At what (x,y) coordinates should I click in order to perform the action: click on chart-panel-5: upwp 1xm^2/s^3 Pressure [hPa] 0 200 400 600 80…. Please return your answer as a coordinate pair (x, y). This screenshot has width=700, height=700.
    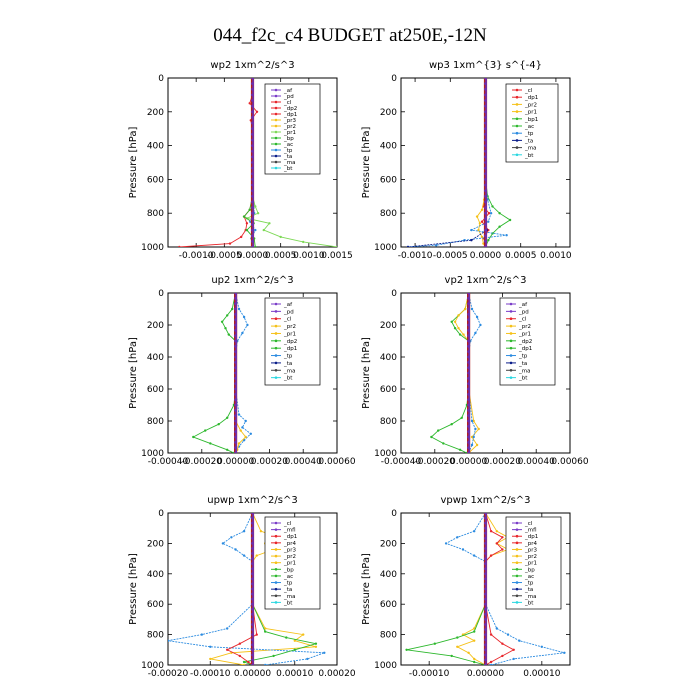
    Looking at the image, I should click on (242, 587).